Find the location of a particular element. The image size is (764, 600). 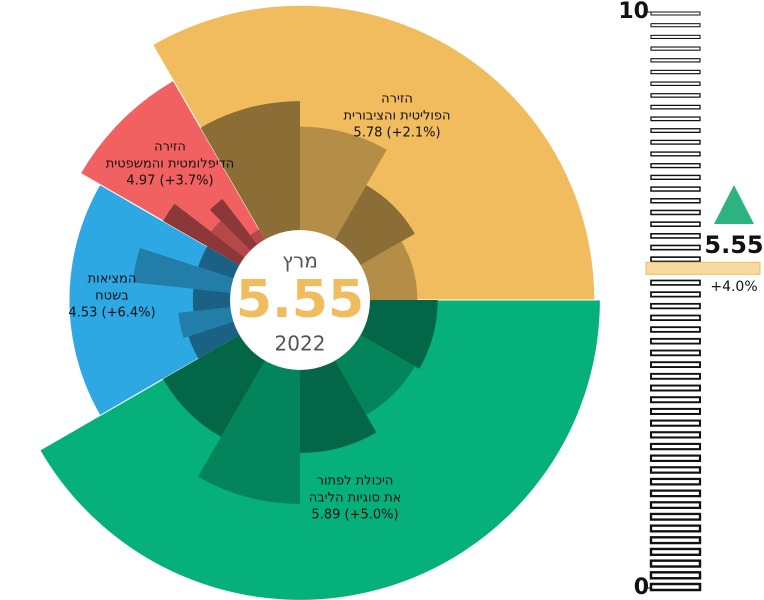

domain-label: הדיפלומטית והמשפטית is located at coordinates (170, 164).